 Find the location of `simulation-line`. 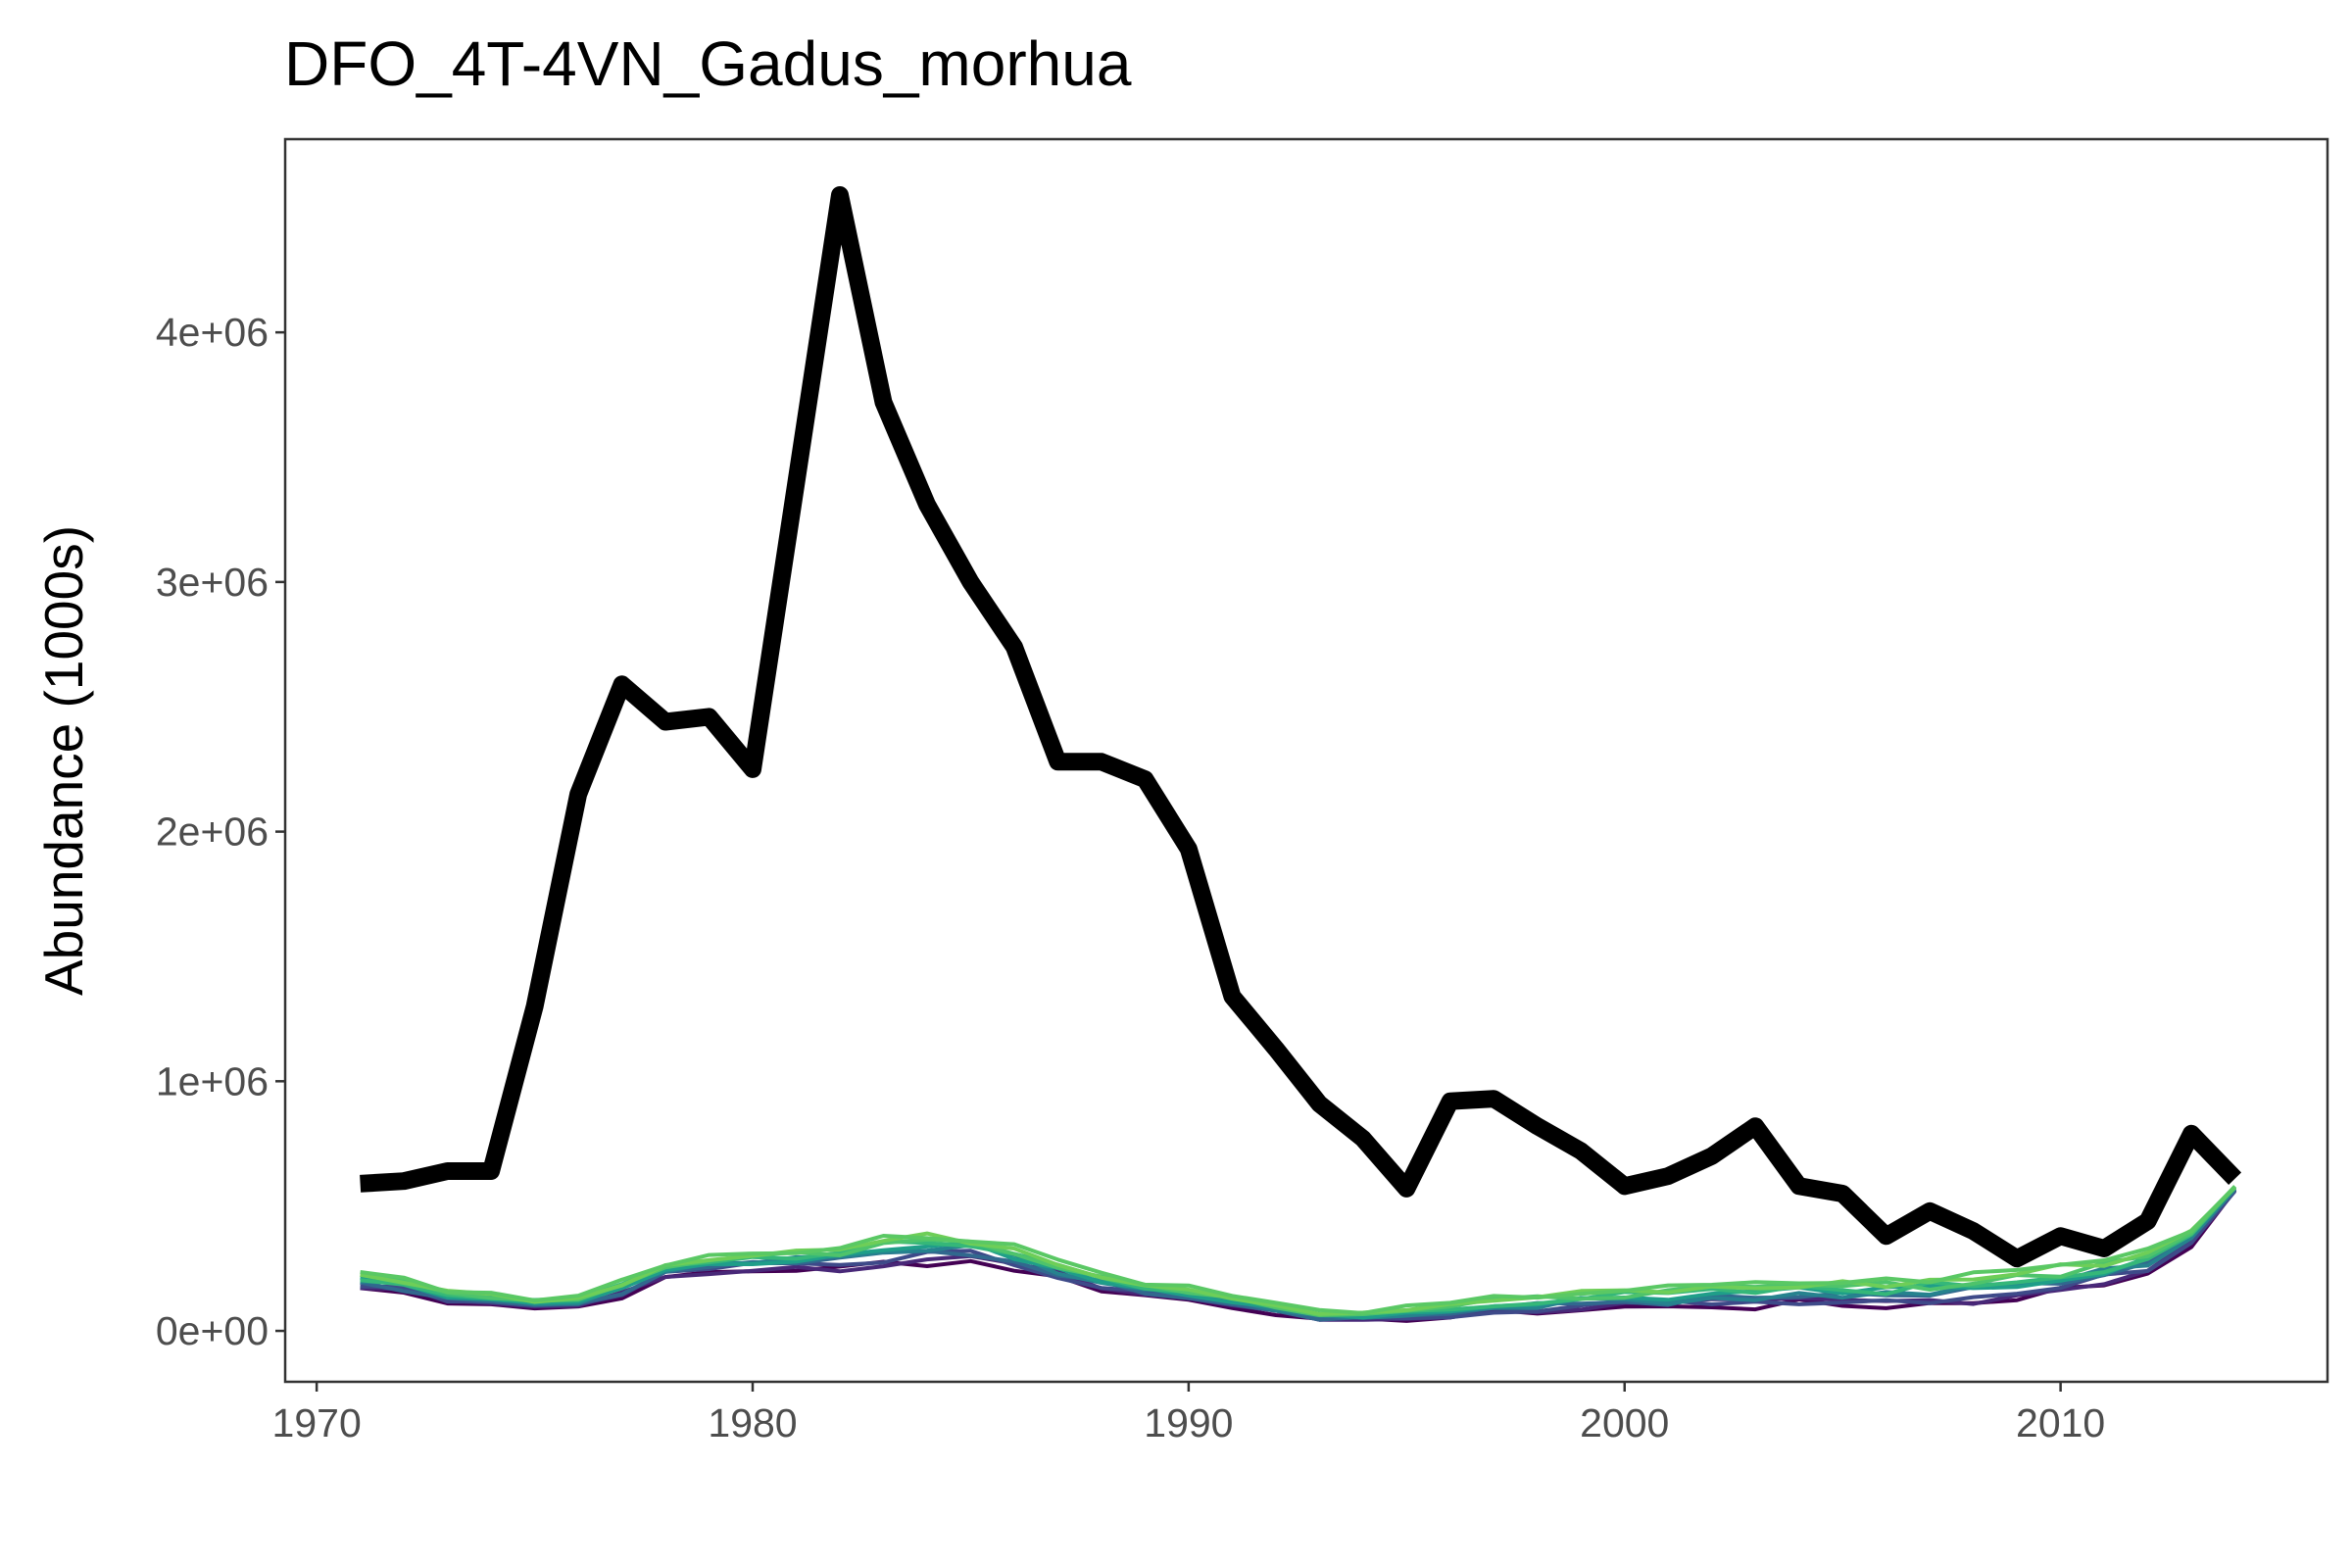

simulation-line is located at coordinates (1298, 1250).